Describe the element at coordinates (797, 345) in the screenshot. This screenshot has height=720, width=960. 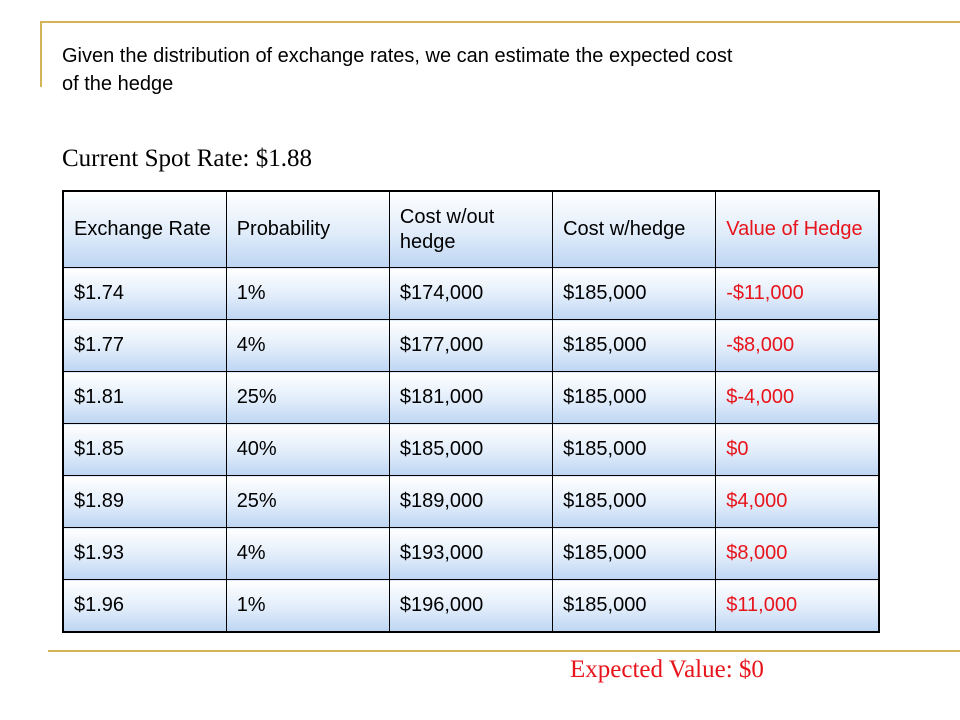
I see `cell-value-of-hedge: -$8,000` at that location.